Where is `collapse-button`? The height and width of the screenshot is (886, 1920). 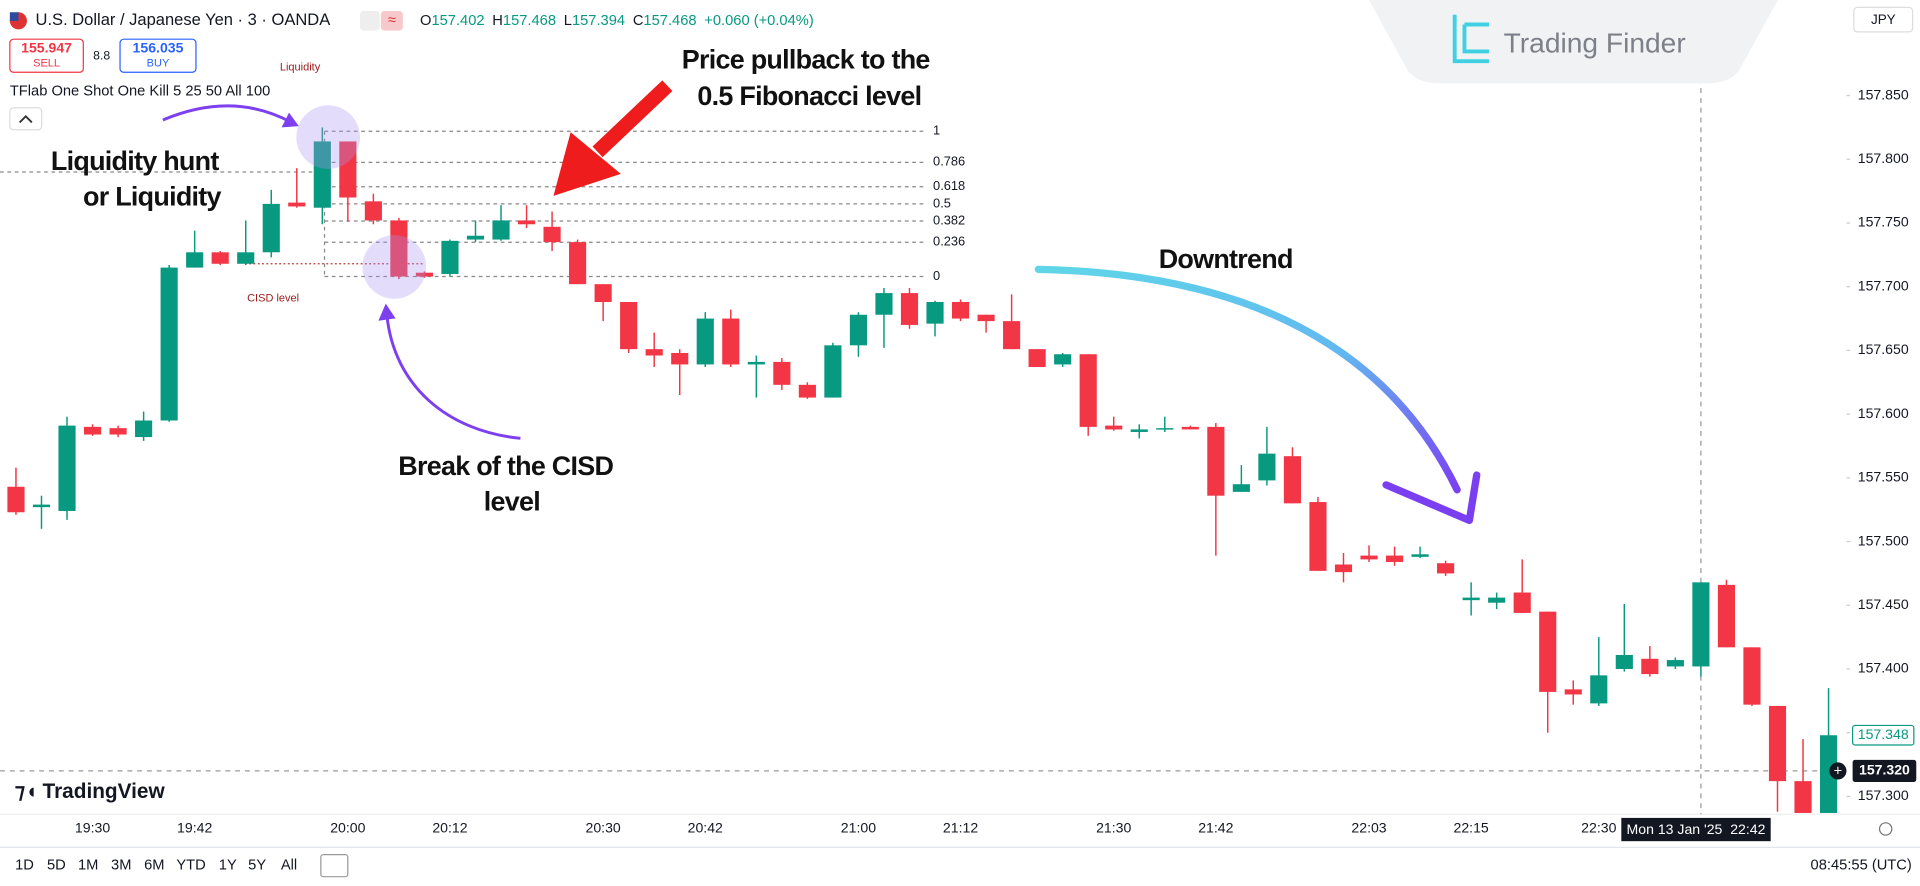
collapse-button is located at coordinates (26, 119).